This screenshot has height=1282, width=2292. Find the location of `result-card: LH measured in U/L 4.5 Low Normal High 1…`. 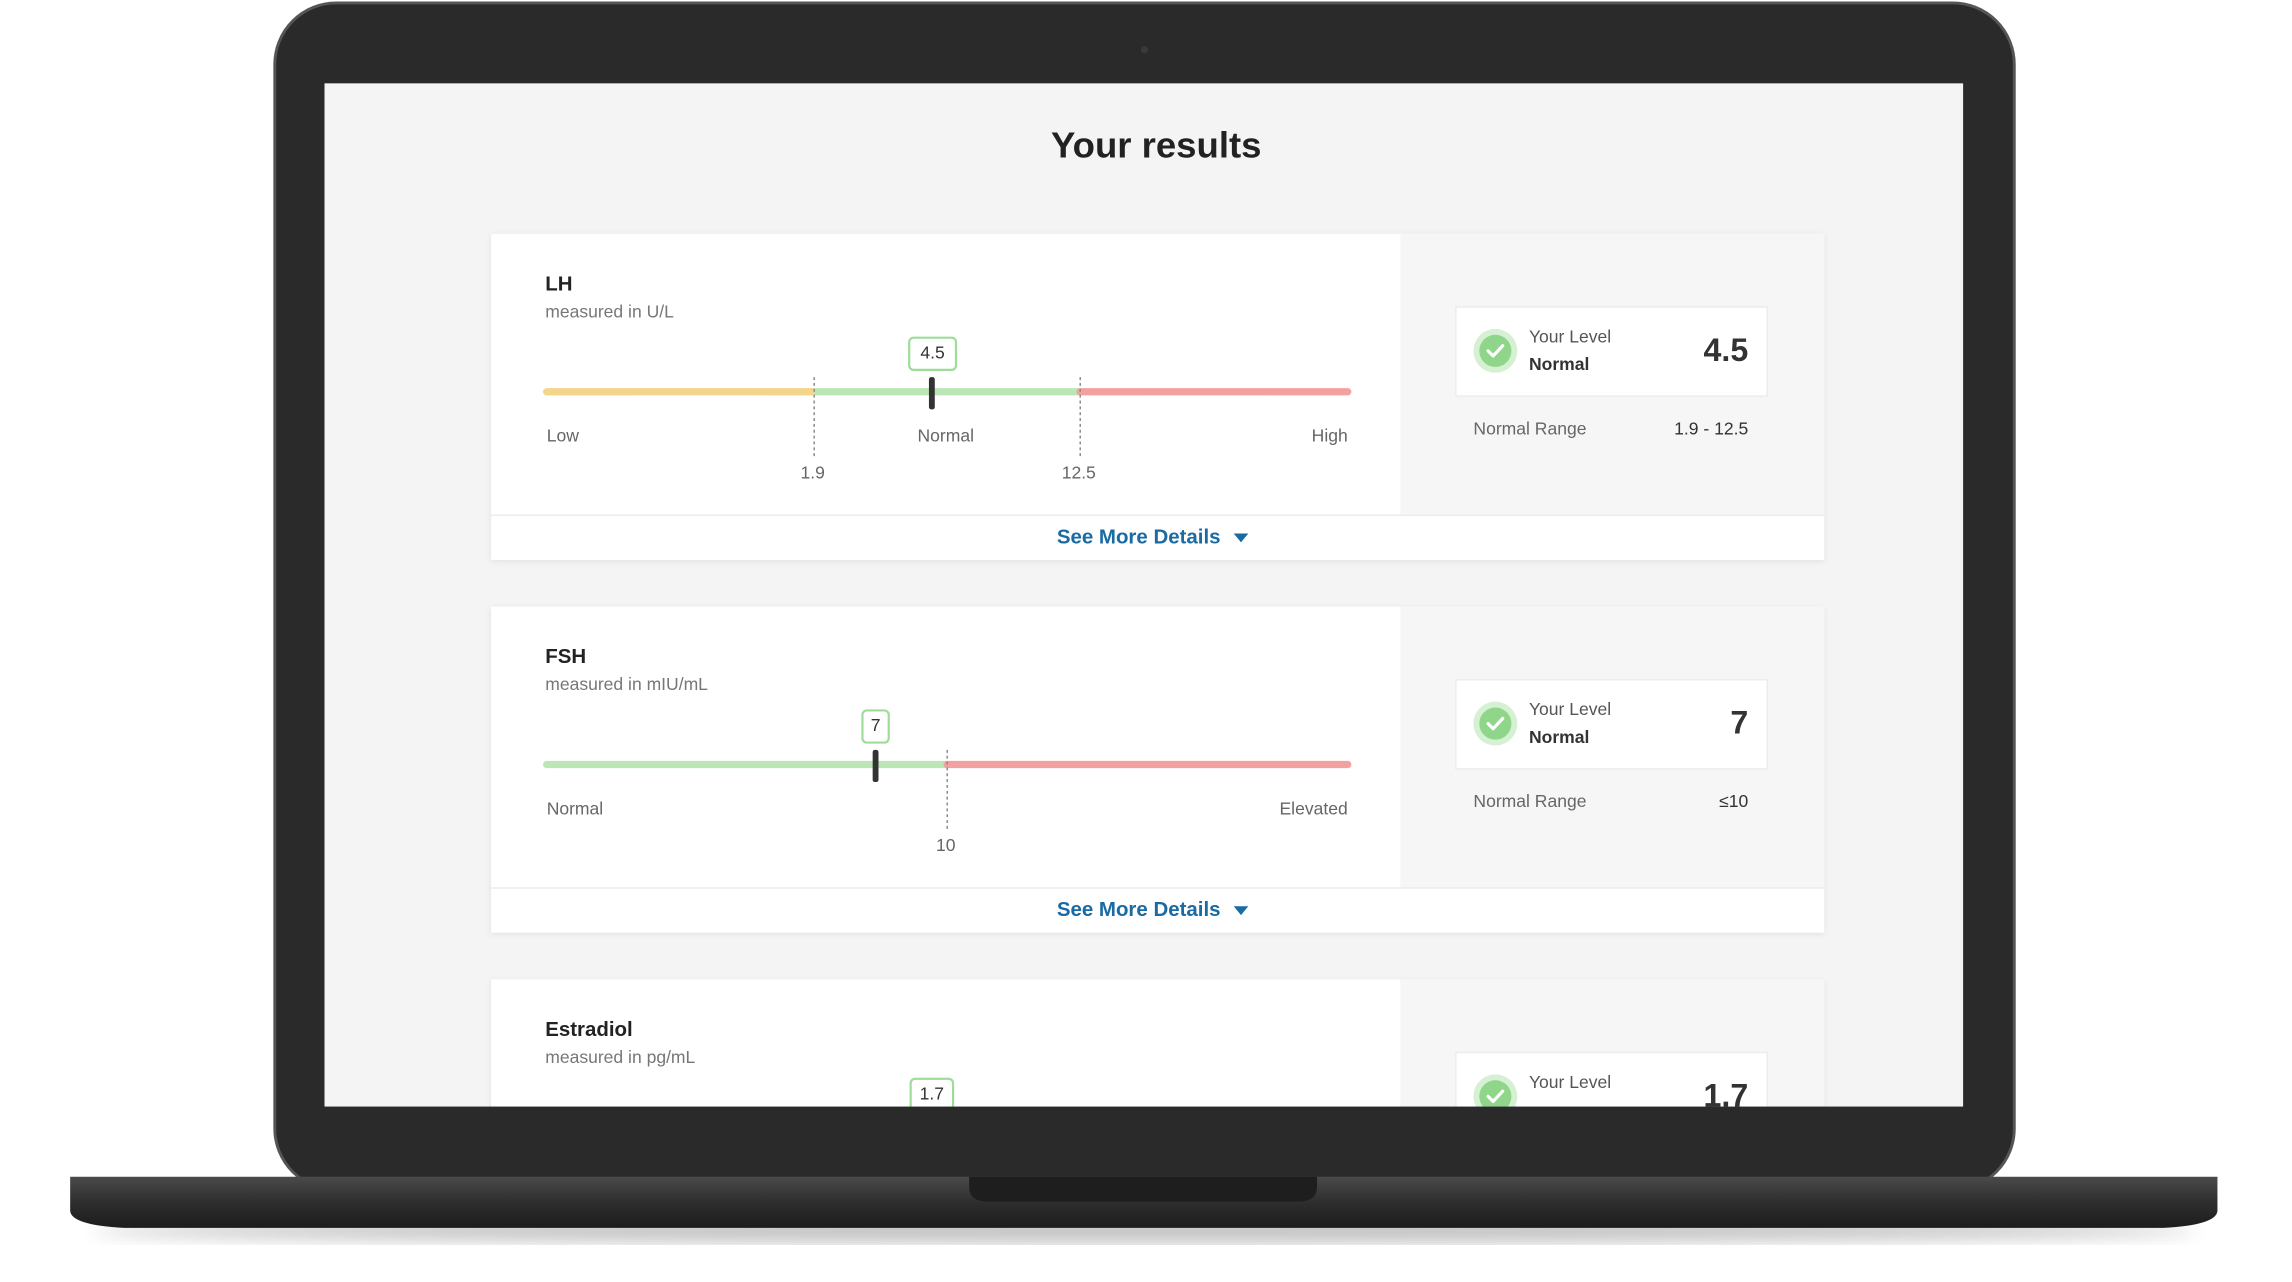

result-card: LH measured in U/L 4.5 Low Normal High 1… is located at coordinates (1158, 396).